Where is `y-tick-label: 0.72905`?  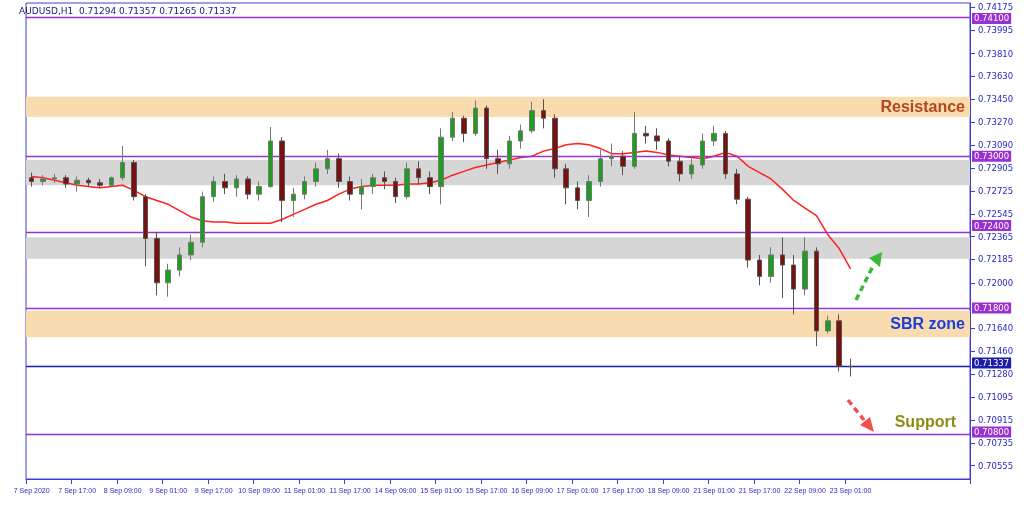
y-tick-label: 0.72905 is located at coordinates (996, 168).